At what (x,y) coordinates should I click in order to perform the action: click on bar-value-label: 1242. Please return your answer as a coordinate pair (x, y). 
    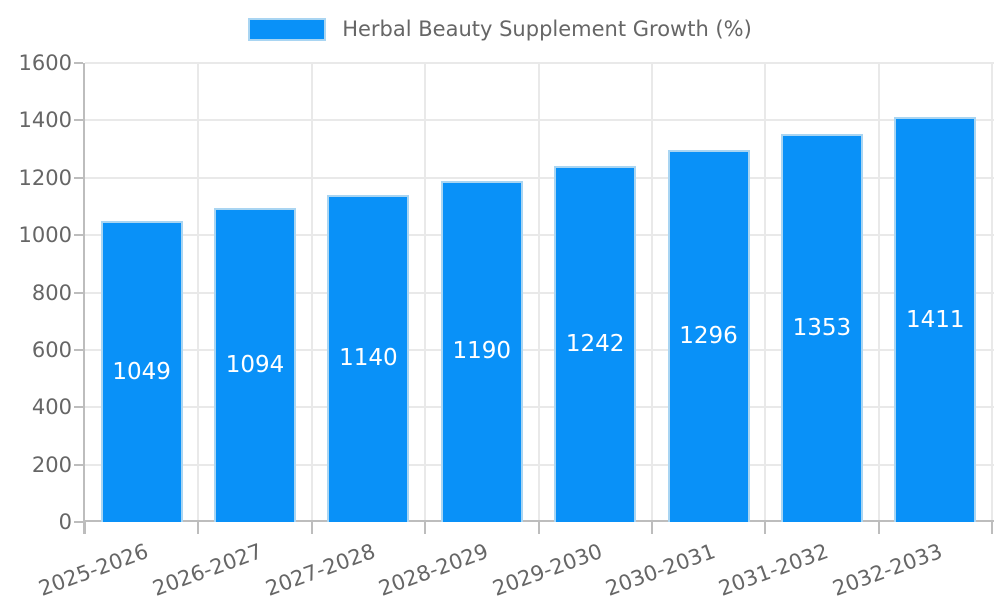
    Looking at the image, I should click on (595, 343).